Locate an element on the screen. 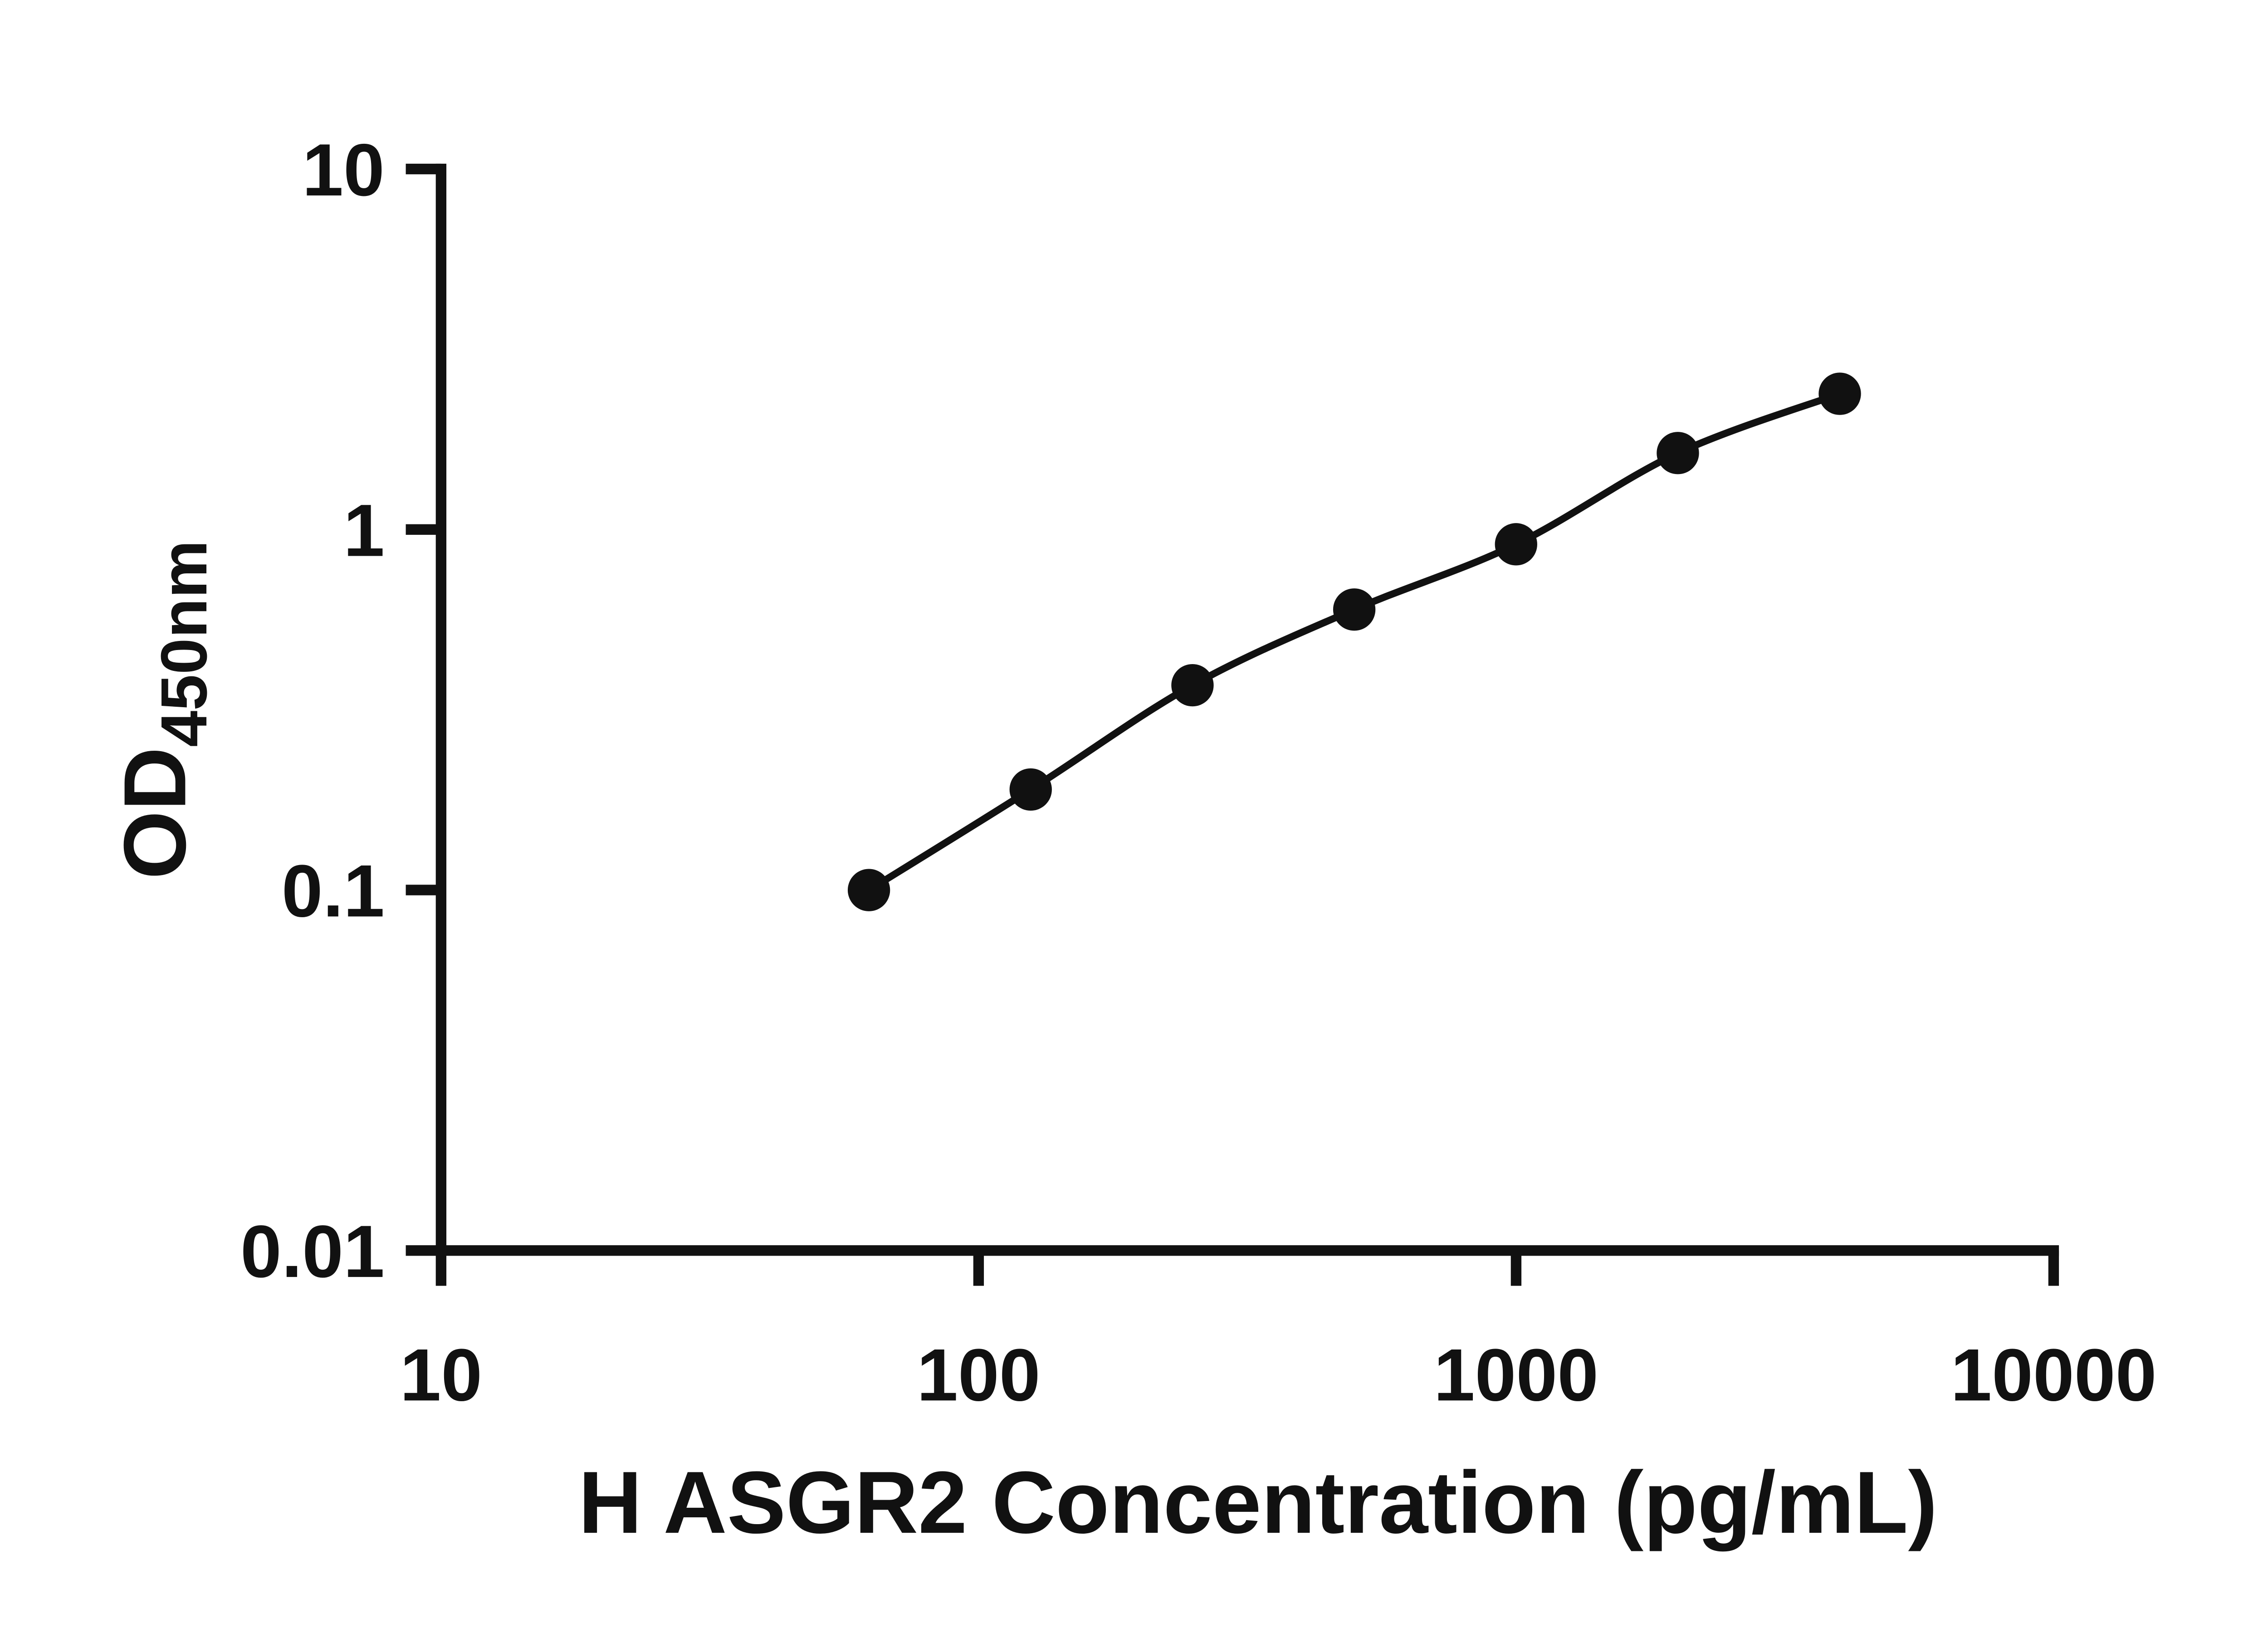  x-axis-title: H ASGR2 Concentration (pg/mL) is located at coordinates (1257, 1502).